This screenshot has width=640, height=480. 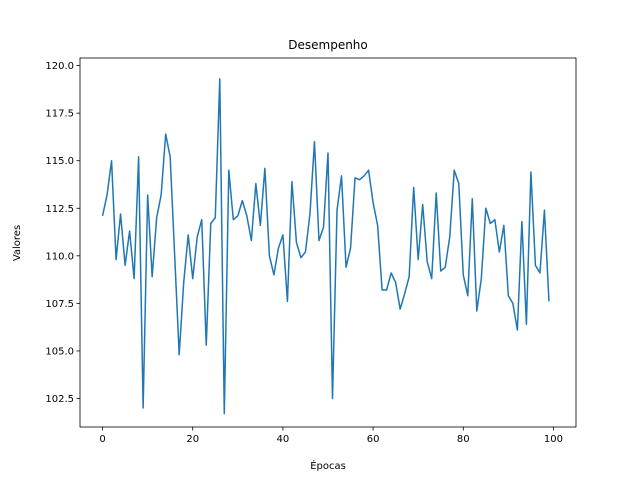 What do you see at coordinates (328, 45) in the screenshot?
I see `chart-title: Desempenho` at bounding box center [328, 45].